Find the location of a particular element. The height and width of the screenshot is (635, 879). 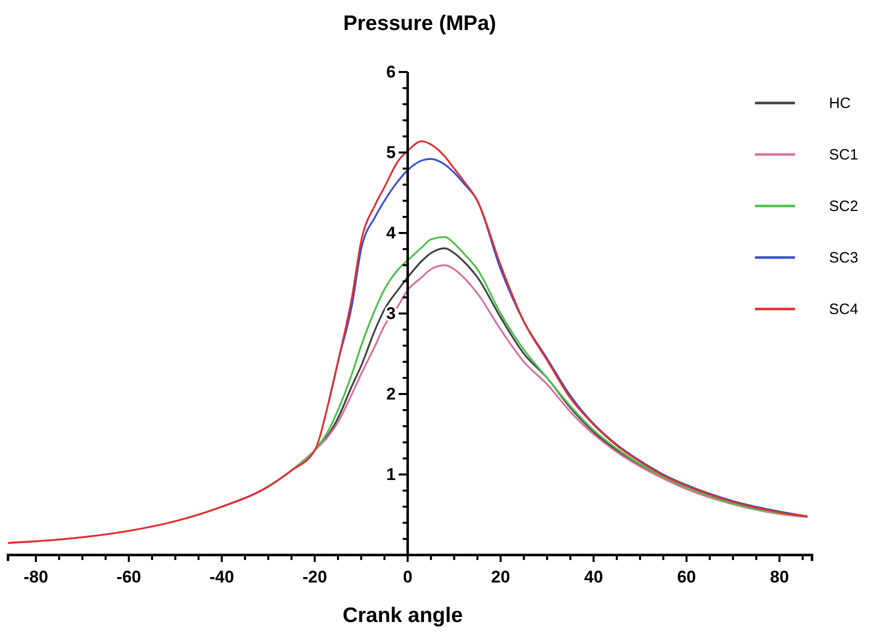

y-tick-label: 1 is located at coordinates (391, 474).